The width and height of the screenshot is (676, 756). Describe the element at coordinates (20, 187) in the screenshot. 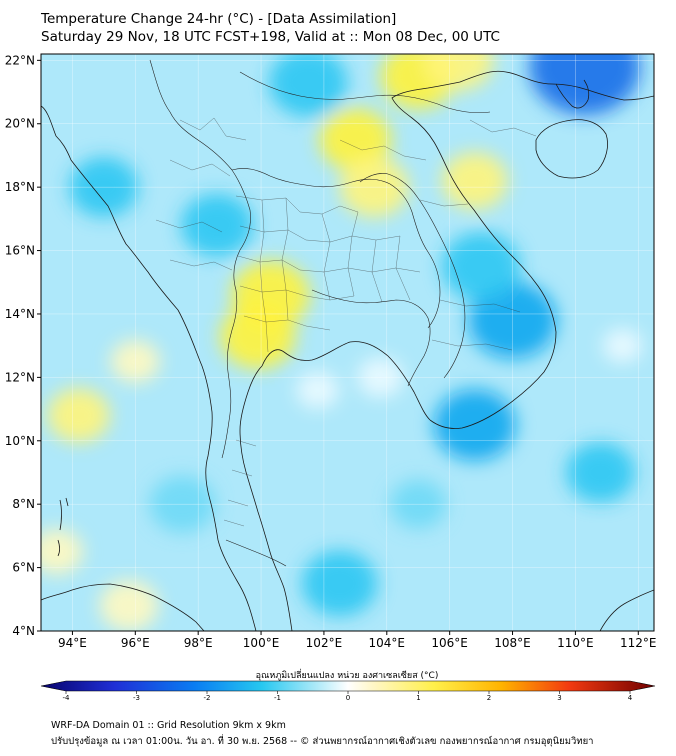

I see `lat-tick-label: 18°N` at that location.